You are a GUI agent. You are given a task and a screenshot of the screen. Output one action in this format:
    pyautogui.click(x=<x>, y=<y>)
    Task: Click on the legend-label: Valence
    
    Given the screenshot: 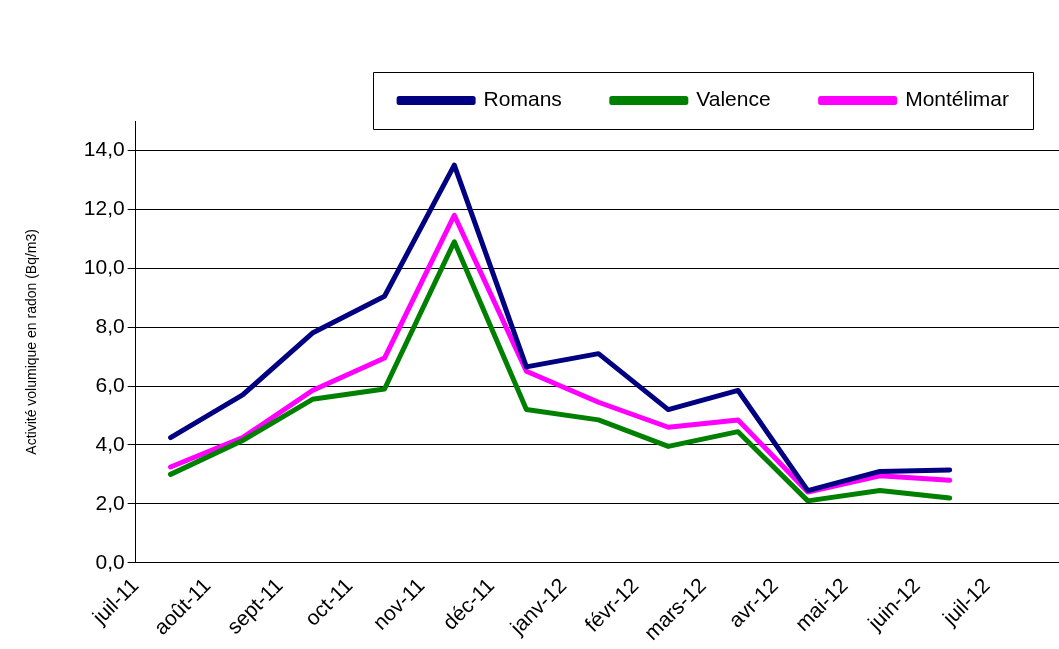 What is the action you would take?
    pyautogui.click(x=733, y=99)
    